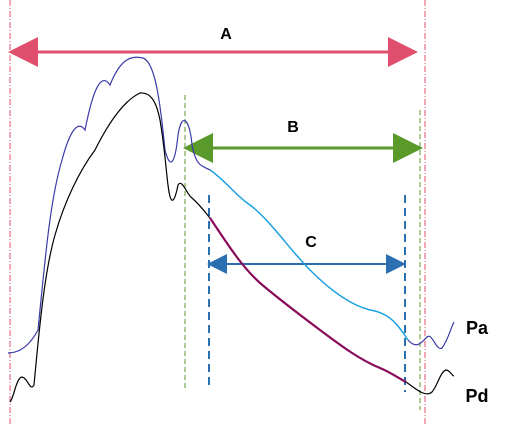  Describe the element at coordinates (431, 335) in the screenshot. I see `pa-curve-end` at that location.